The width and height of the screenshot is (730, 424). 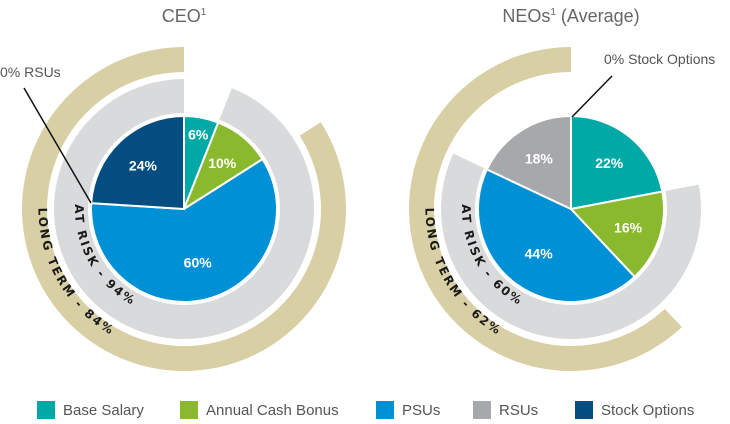 What do you see at coordinates (539, 158) in the screenshot?
I see `slice-value-label: 18%` at bounding box center [539, 158].